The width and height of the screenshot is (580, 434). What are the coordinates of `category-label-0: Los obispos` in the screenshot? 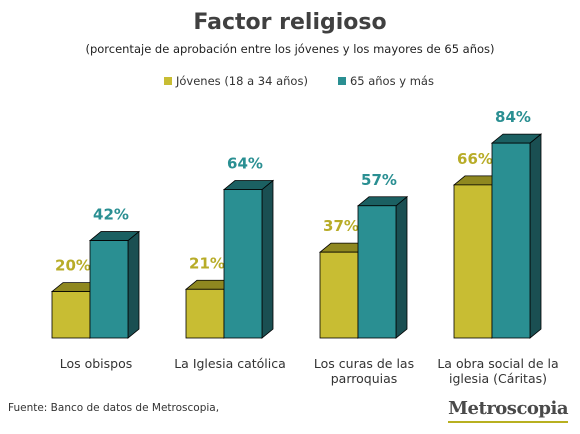 It's located at (96, 363).